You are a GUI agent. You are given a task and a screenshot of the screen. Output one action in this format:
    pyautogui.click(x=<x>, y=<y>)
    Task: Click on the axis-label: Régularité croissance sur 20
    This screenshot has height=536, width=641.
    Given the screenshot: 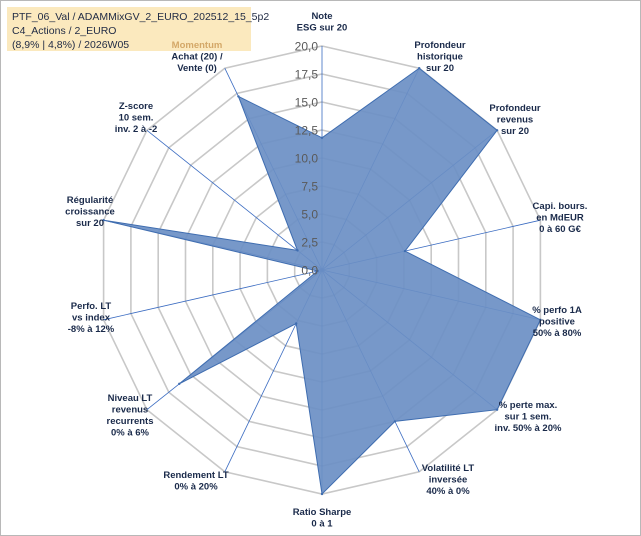 What is the action you would take?
    pyautogui.click(x=90, y=212)
    